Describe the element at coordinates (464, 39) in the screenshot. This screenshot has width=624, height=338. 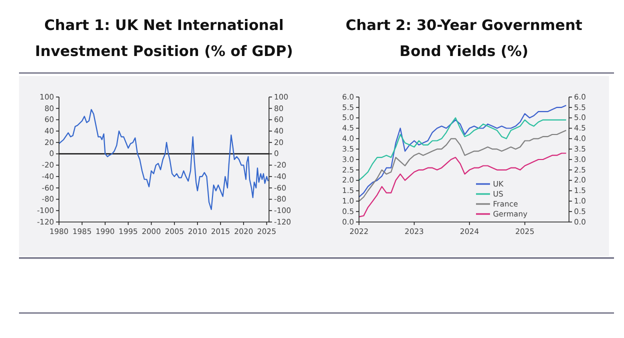
I see `chart-title: Chart 2: 30-Year Government Bond Yields (%)` at that location.